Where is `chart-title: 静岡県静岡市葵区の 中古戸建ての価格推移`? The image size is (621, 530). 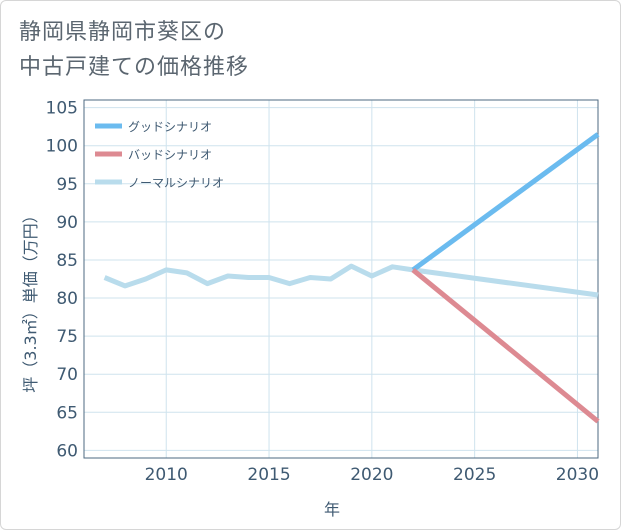
chart-title: 静岡県静岡市葵区の 中古戸建ての価格推移 is located at coordinates (134, 50).